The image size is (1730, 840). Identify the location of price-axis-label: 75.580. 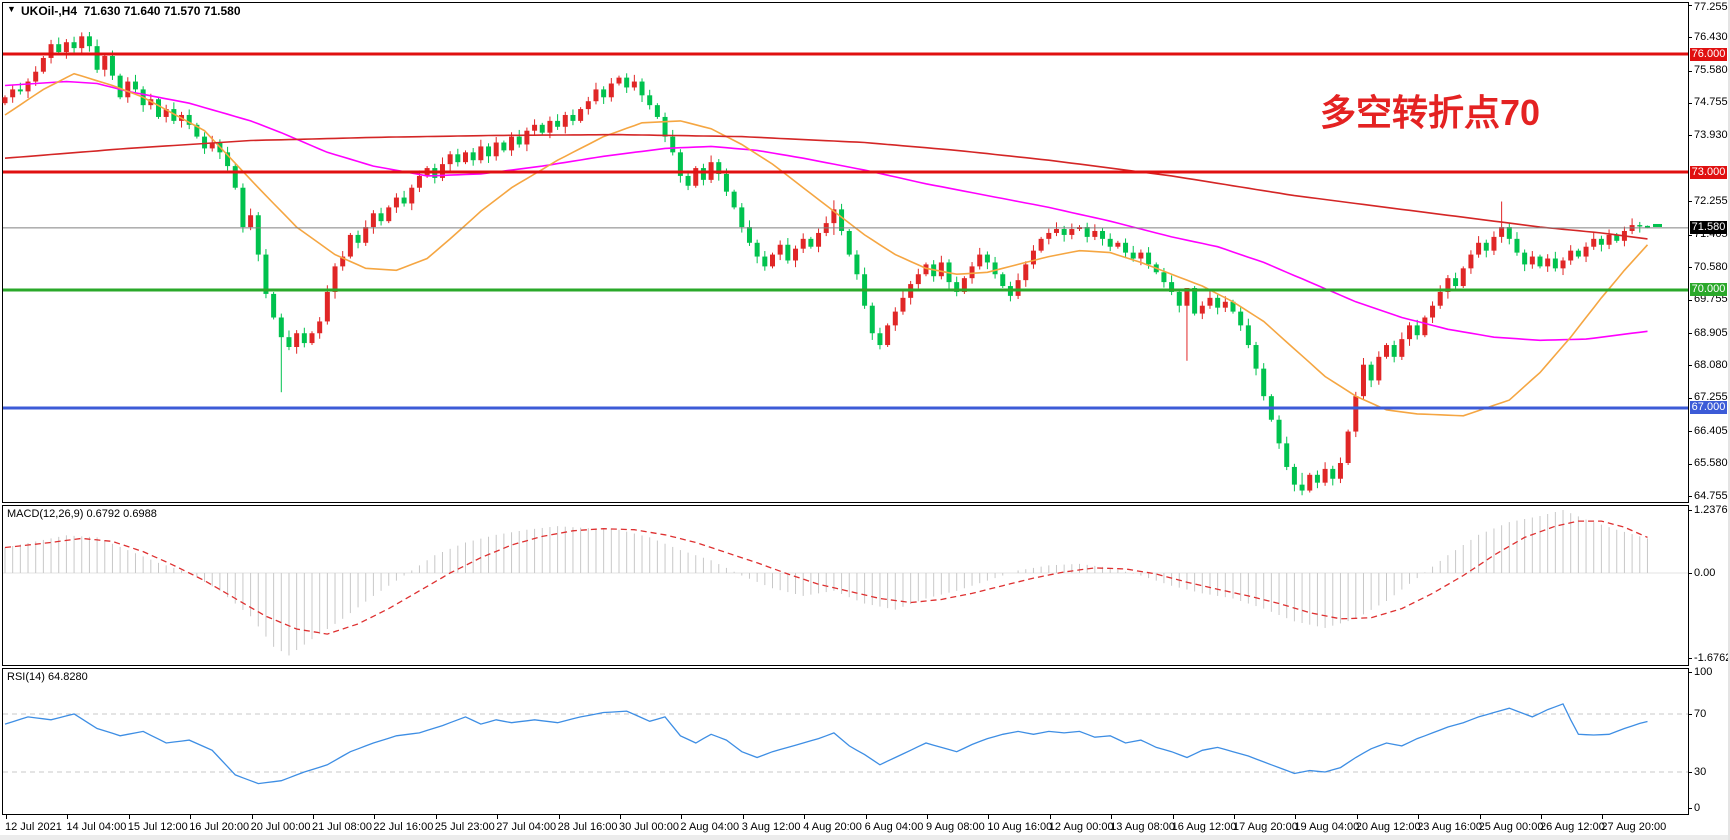
(1711, 70).